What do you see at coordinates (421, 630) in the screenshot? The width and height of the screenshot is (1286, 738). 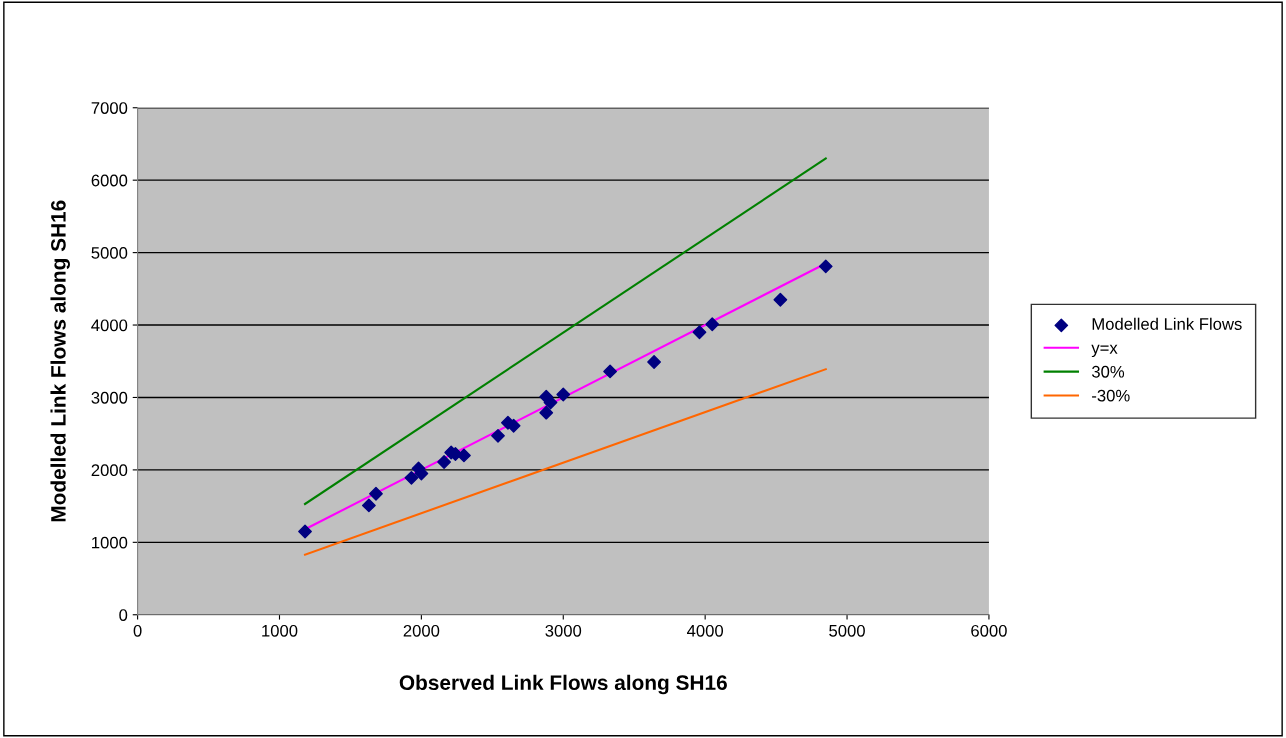 I see `x-tick-label: 2000` at bounding box center [421, 630].